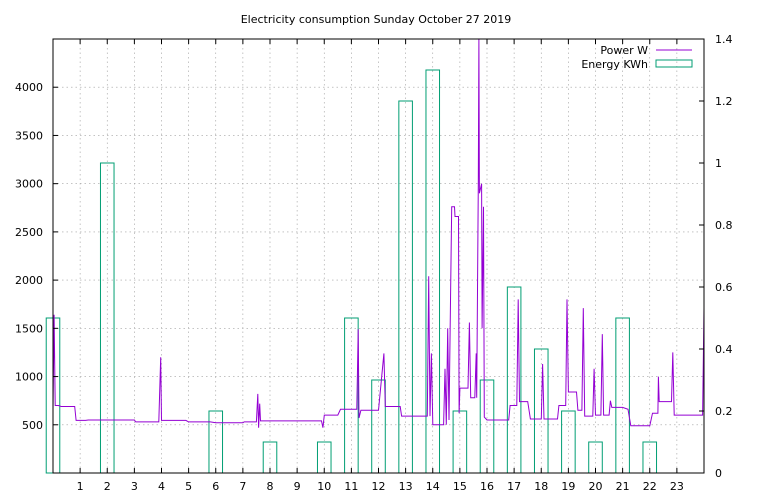 This screenshot has width=768, height=500. Describe the element at coordinates (188, 486) in the screenshot. I see `x-tick-label: 5` at that location.